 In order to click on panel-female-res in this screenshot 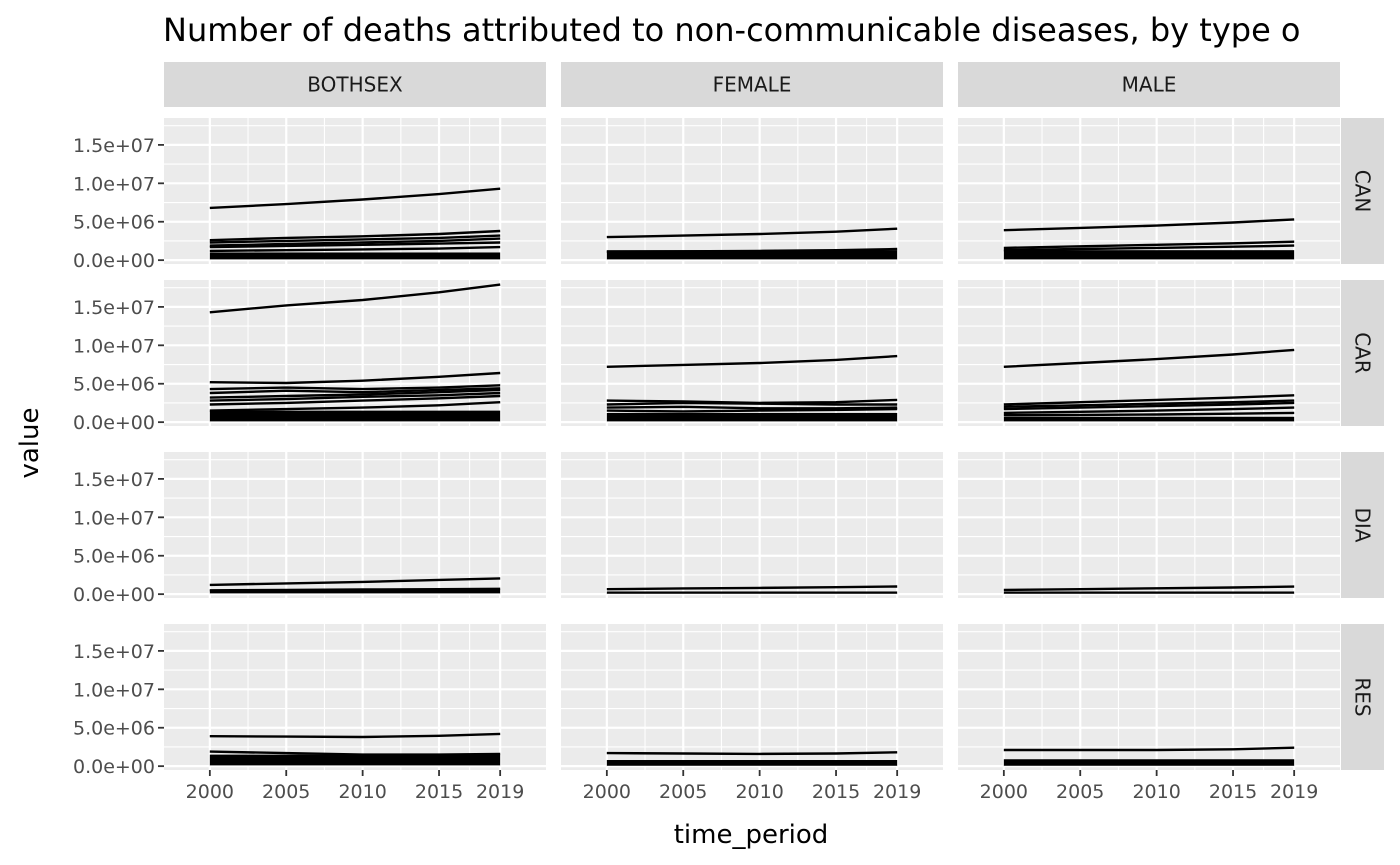, I will do `click(752, 697)`.